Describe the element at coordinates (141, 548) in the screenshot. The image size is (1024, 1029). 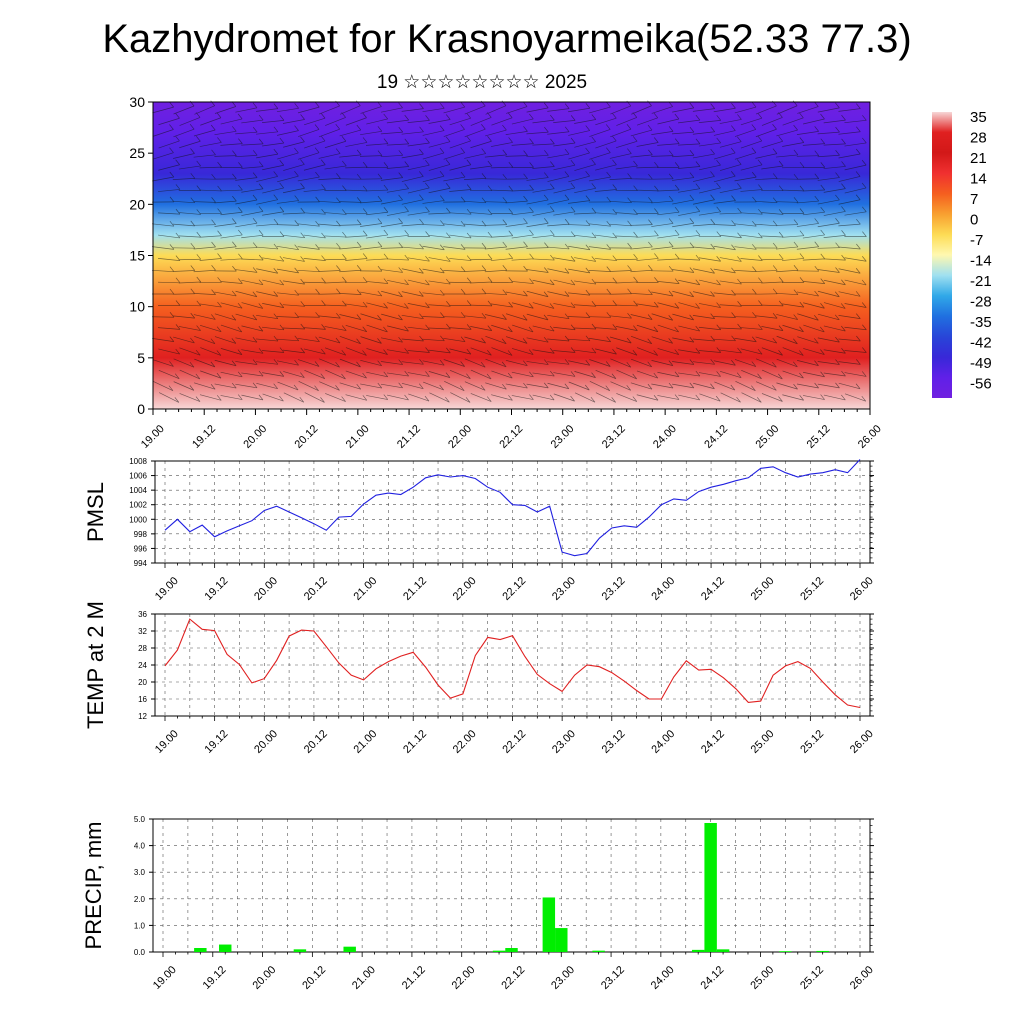
I see `y-tick-label: 996` at that location.